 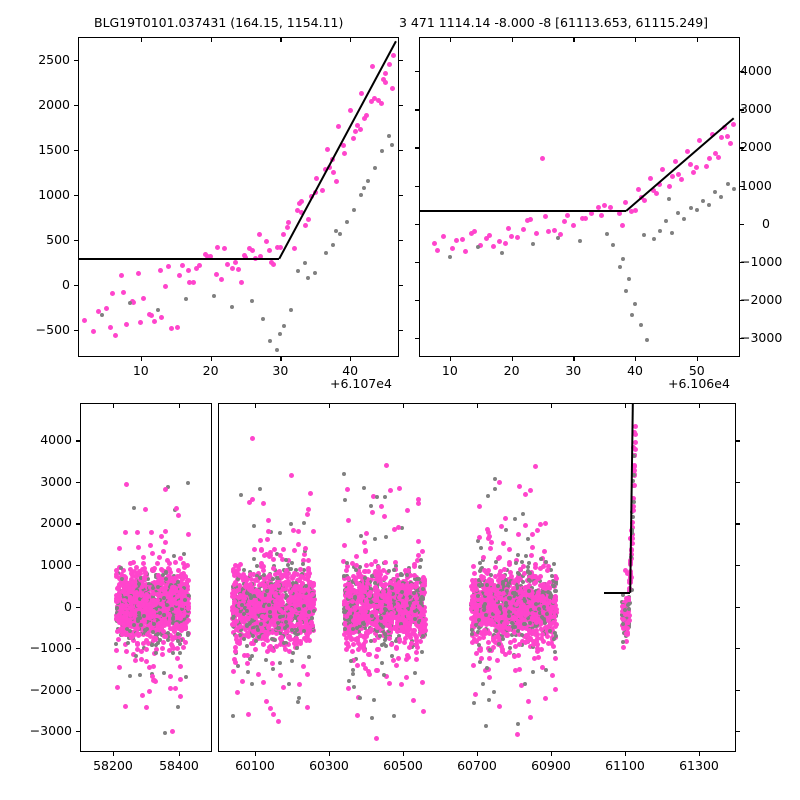 I want to click on axis-tick-label: 40, so click(x=635, y=370).